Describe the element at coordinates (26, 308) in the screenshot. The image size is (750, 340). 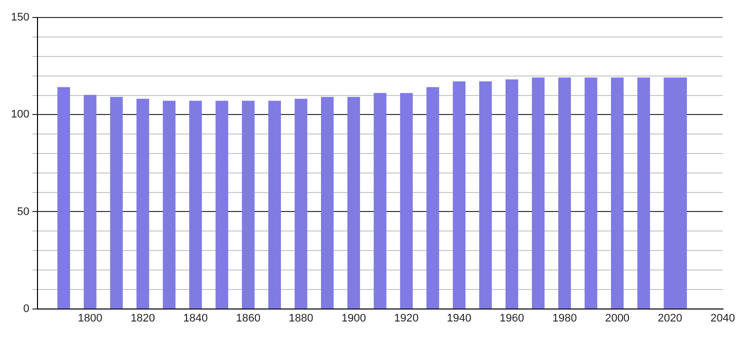
I see `y-tick-label: 0` at that location.